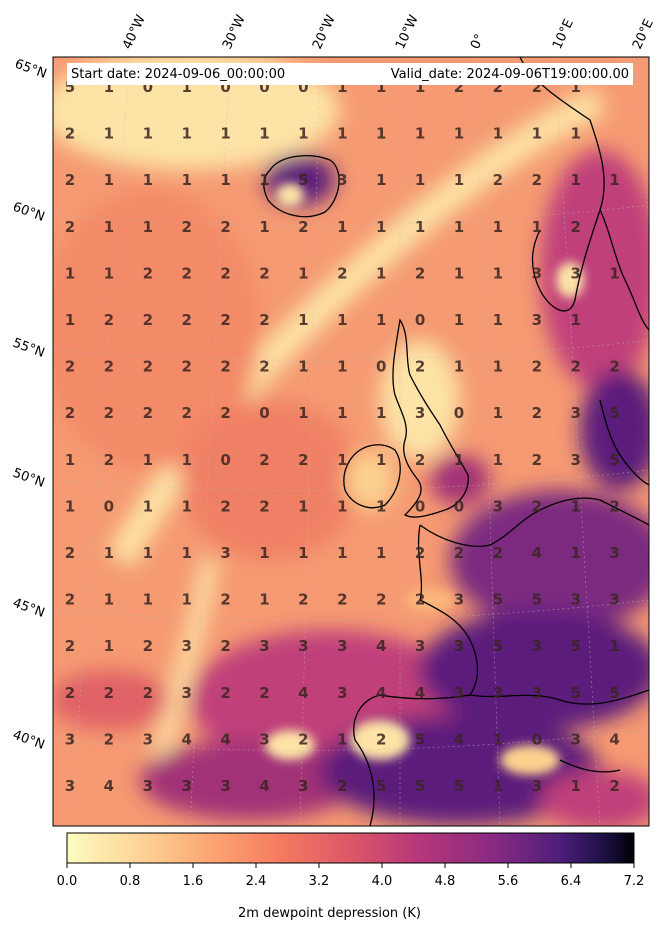 The height and width of the screenshot is (936, 659). I want to click on colorbar: 0.0 0.8 1.6 2.4 3.2 4.0 4.8 5.6 6.4 7.2, so click(350, 860).